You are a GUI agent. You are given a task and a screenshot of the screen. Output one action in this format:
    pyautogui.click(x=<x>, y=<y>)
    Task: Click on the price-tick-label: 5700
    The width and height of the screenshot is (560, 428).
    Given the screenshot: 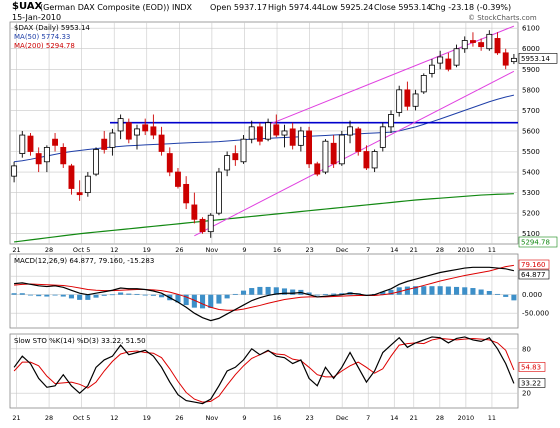 What is the action you would take?
    pyautogui.click(x=531, y=111)
    